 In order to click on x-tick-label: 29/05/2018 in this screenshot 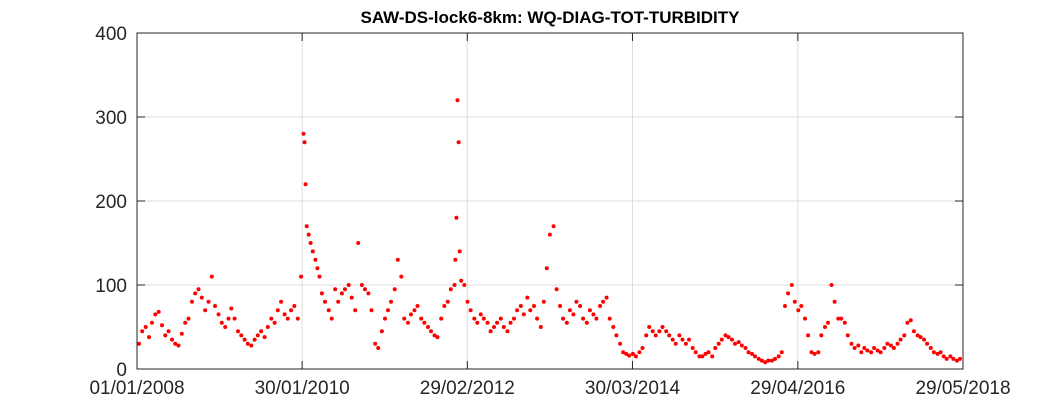, I will do `click(962, 388)`.